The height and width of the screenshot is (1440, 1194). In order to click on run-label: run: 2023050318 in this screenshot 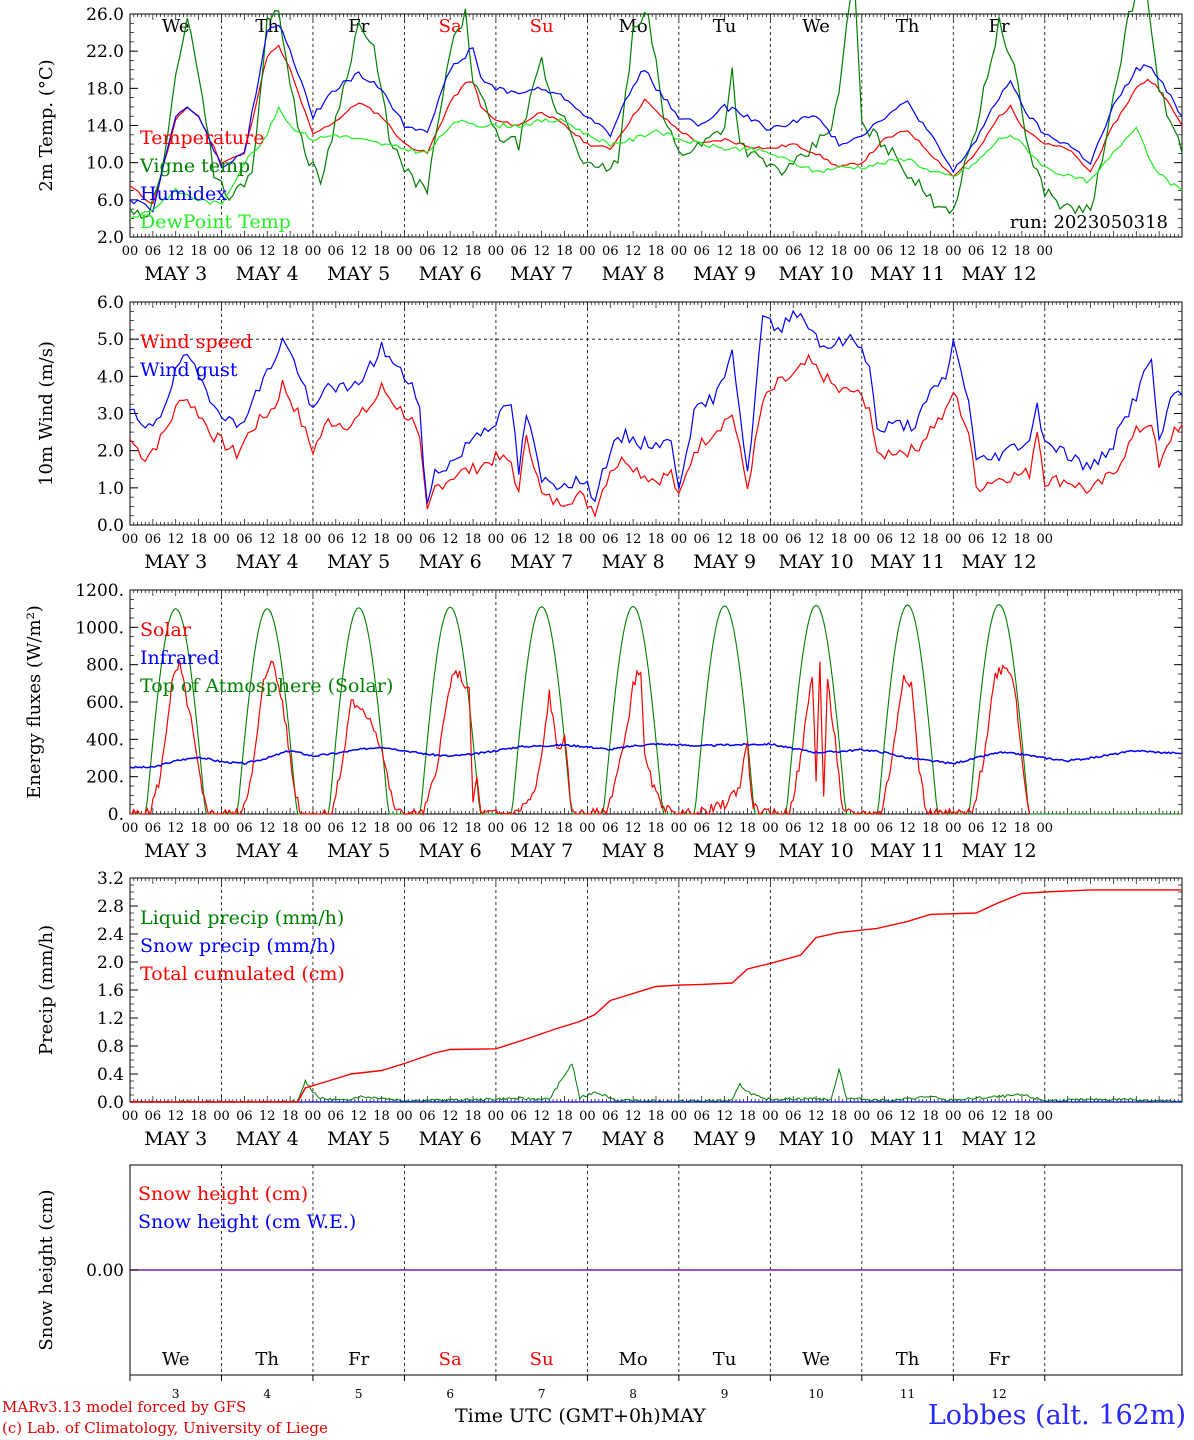, I will do `click(1089, 222)`.